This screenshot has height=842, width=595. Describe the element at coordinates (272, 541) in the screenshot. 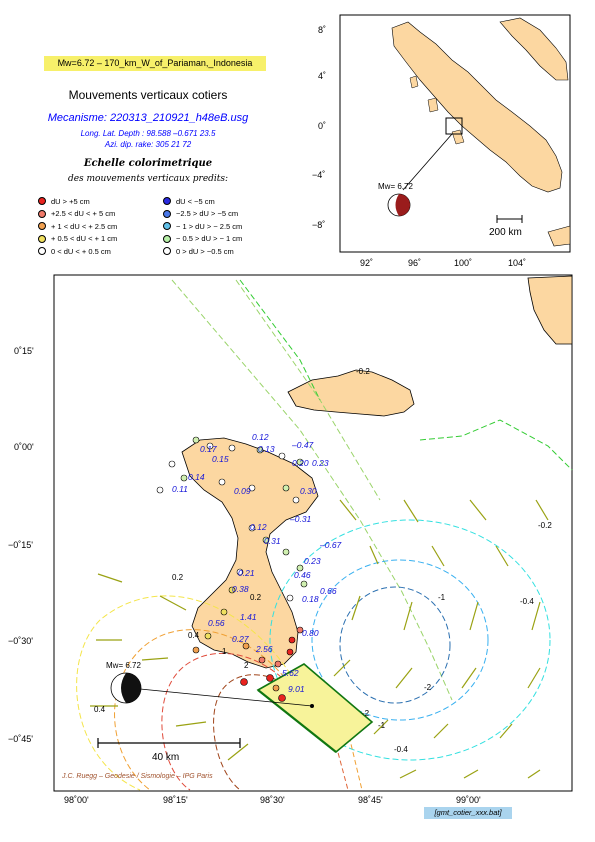

I see `value-label: 0.31` at that location.